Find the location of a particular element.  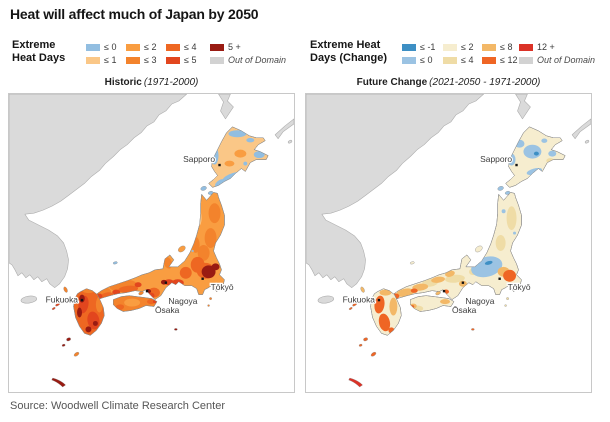

legend-title-line: Extreme is located at coordinates (34, 45).